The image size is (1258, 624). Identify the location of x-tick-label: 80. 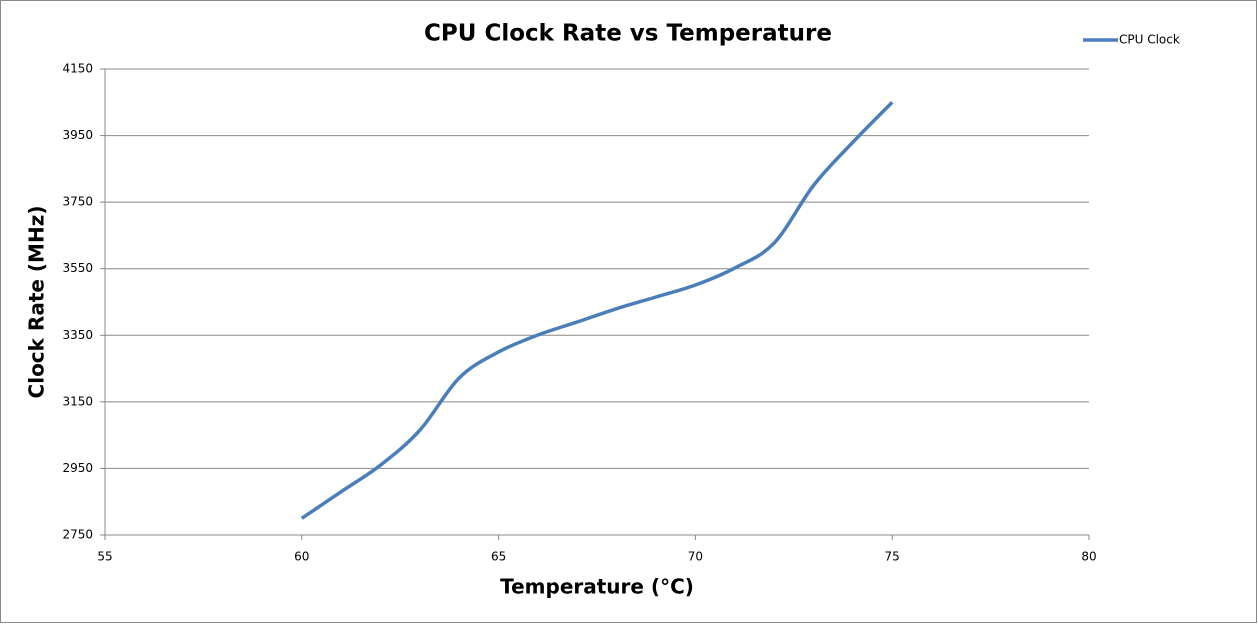
(1088, 557).